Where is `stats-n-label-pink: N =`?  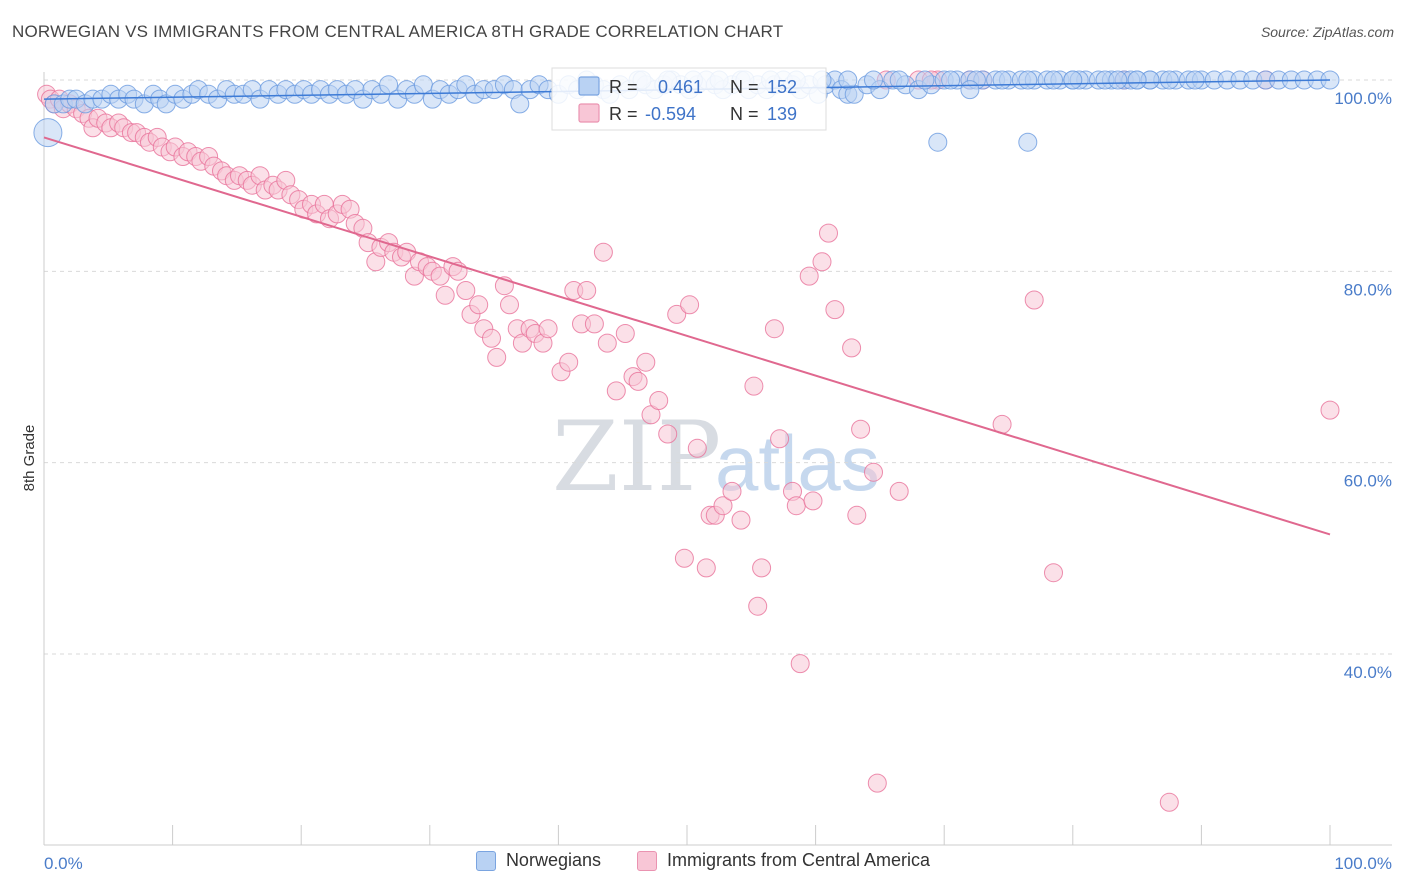
stats-n-label-pink: N = is located at coordinates (744, 114).